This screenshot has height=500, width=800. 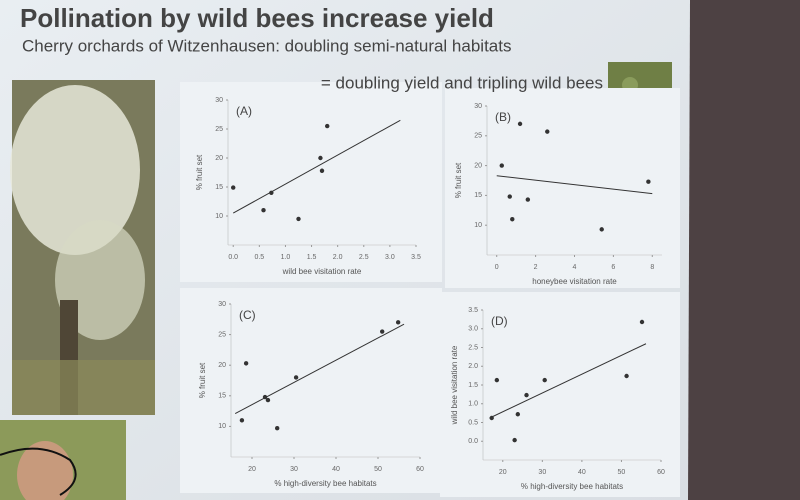 I want to click on x-tick-label: 4, so click(x=575, y=267).